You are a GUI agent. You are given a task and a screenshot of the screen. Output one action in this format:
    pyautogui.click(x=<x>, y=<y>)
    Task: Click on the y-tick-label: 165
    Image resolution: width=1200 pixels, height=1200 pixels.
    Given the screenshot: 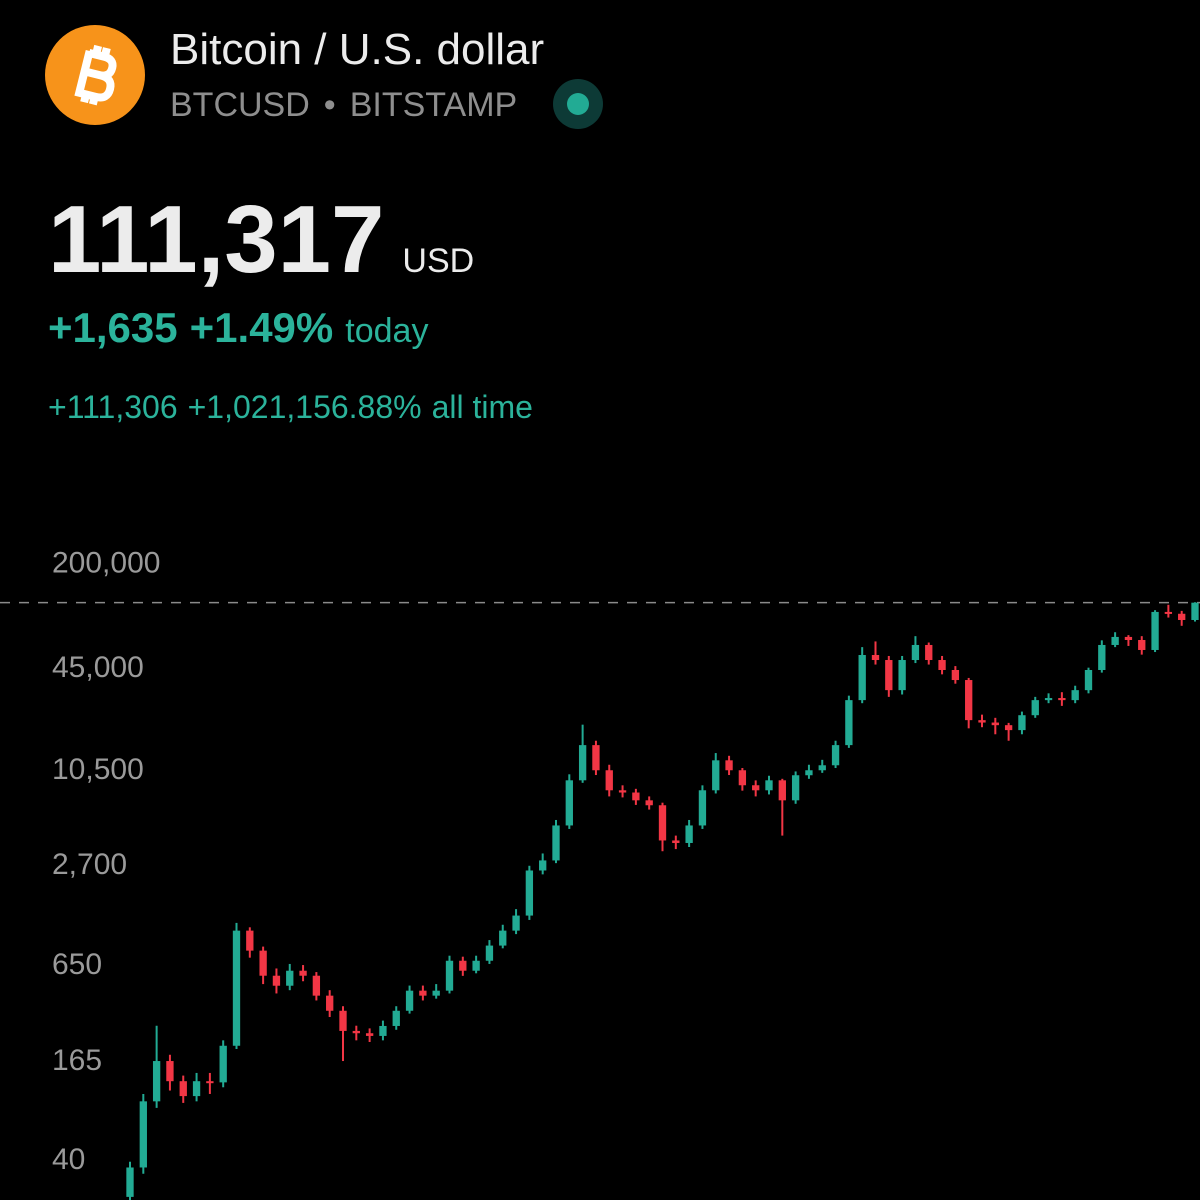 What is the action you would take?
    pyautogui.click(x=77, y=1060)
    